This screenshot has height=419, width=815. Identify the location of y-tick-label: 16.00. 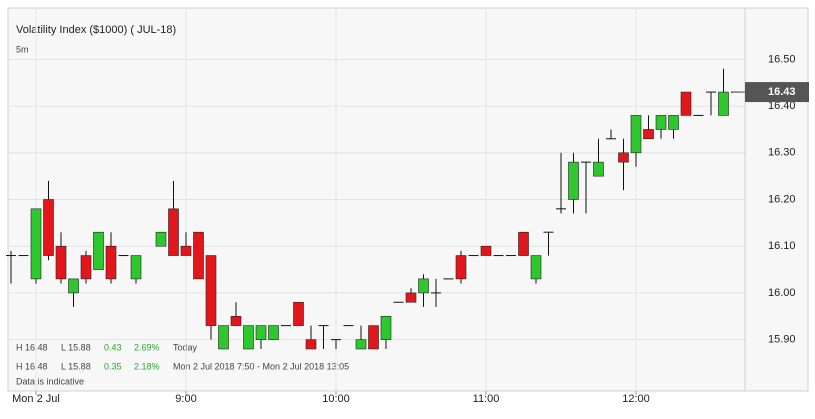
(782, 293).